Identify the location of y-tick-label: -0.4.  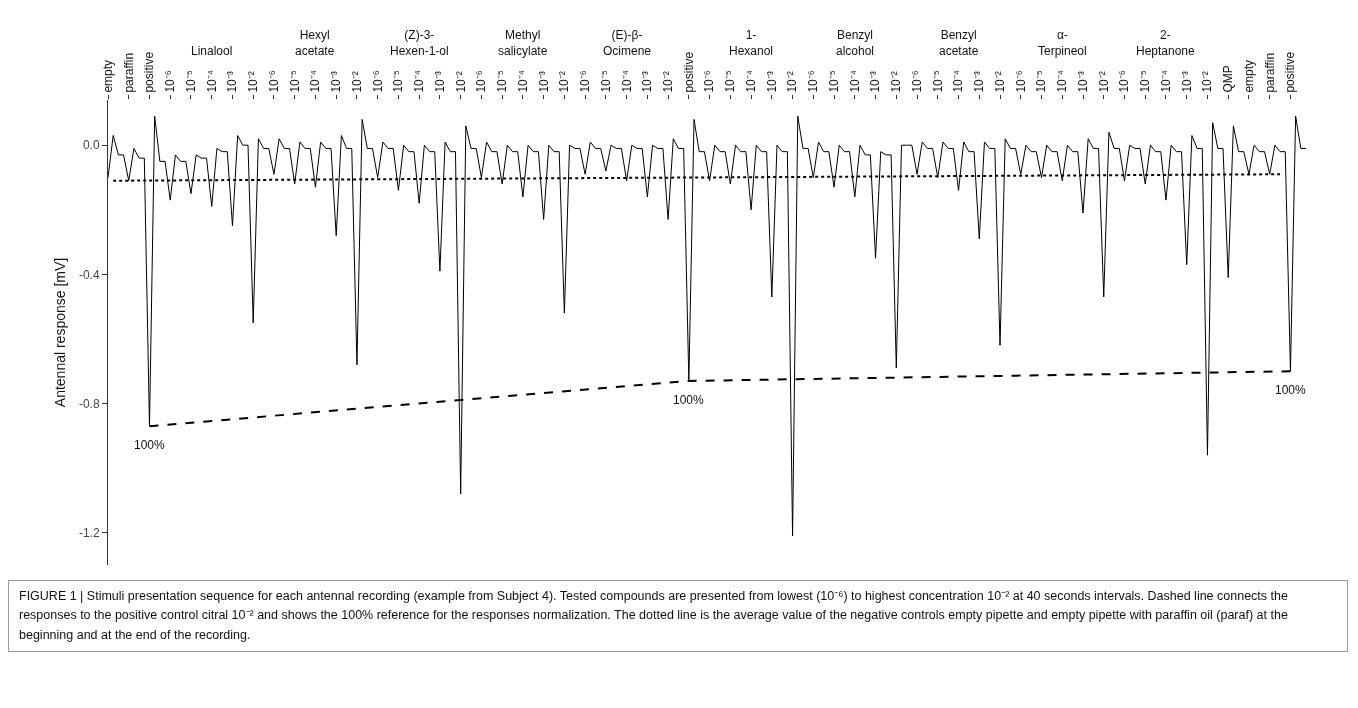
(89, 274).